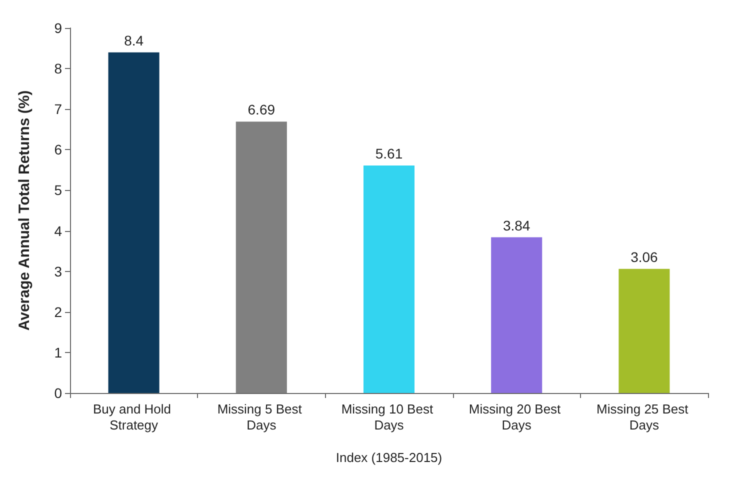 Image resolution: width=737 pixels, height=481 pixels. Describe the element at coordinates (58, 352) in the screenshot. I see `y-tick-label: 1` at that location.